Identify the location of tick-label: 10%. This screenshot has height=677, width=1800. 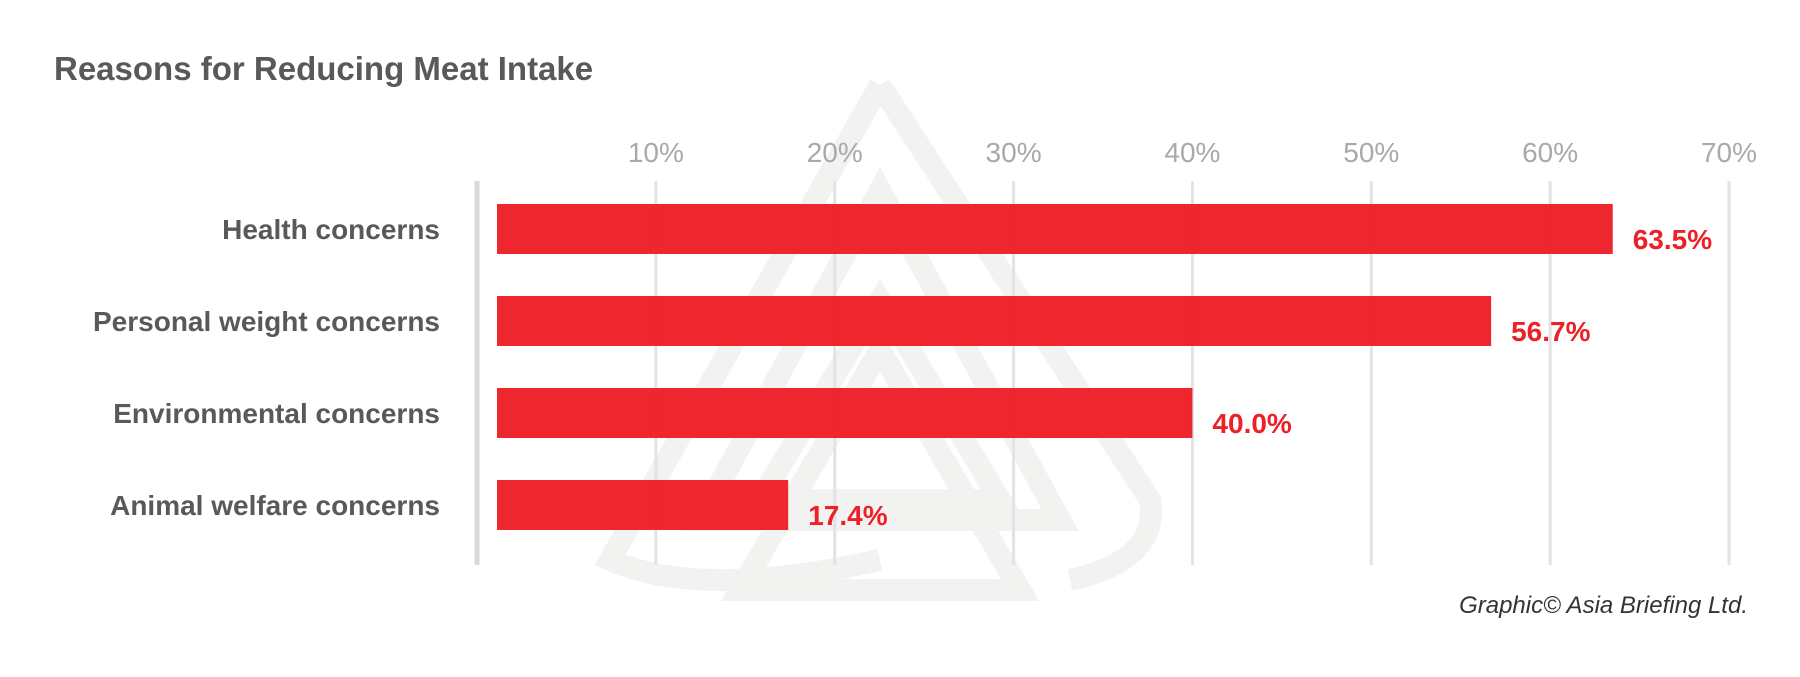
(656, 152).